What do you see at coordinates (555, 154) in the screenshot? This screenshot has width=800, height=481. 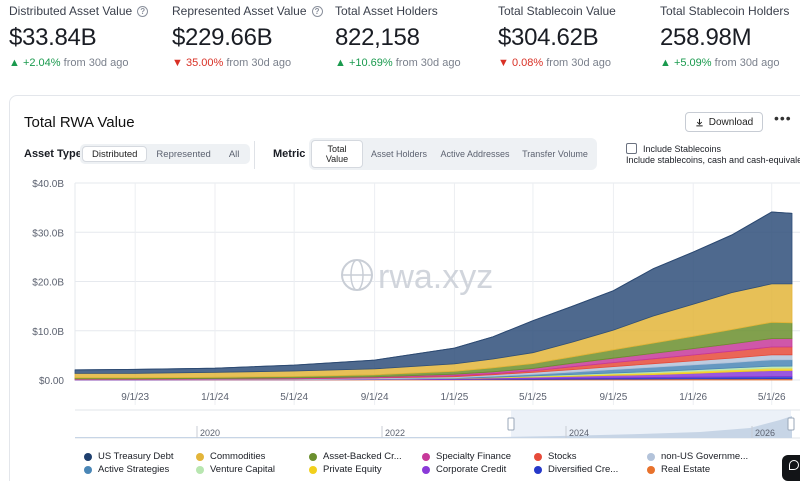 I see `metric-transfer-volume: Transfer Volume` at bounding box center [555, 154].